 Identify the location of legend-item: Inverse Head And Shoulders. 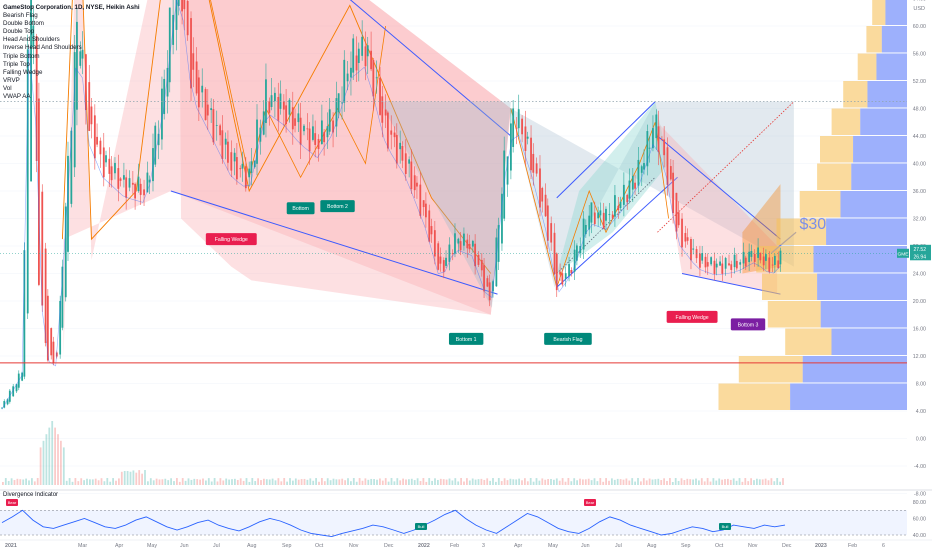
(42, 48).